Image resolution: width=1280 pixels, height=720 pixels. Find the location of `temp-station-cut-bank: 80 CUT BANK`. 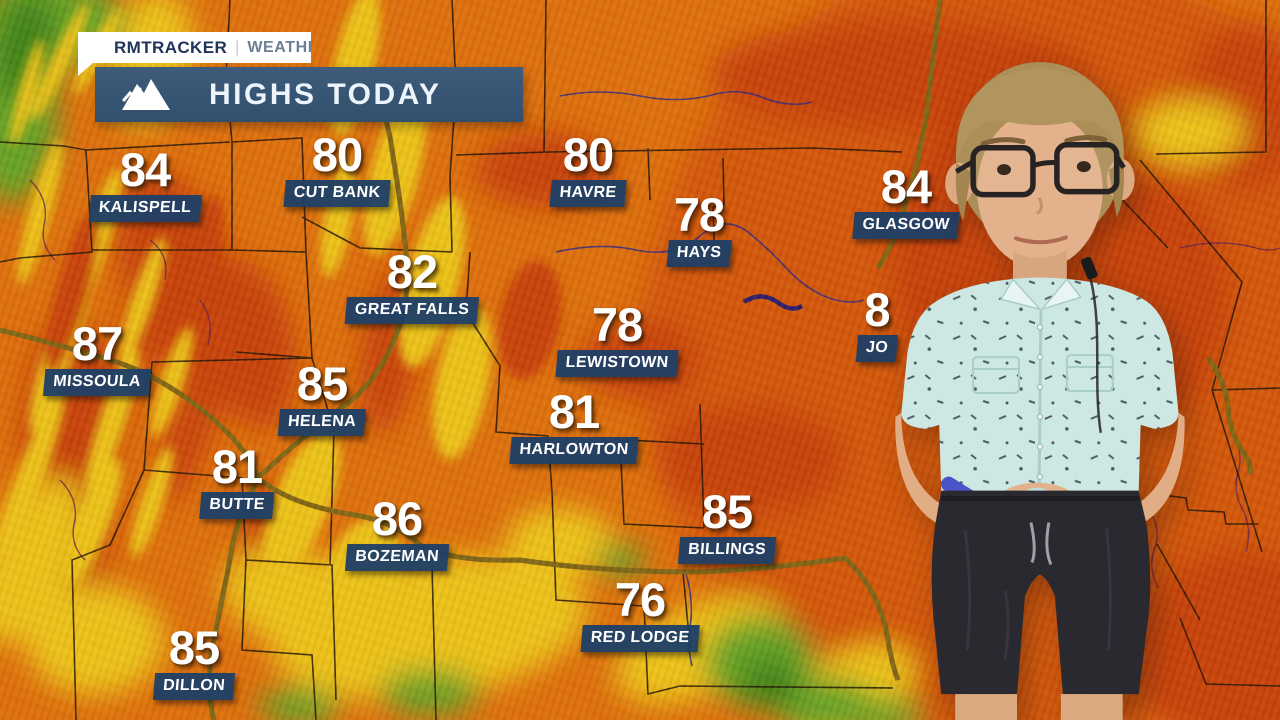

temp-station-cut-bank: 80 CUT BANK is located at coordinates (337, 167).